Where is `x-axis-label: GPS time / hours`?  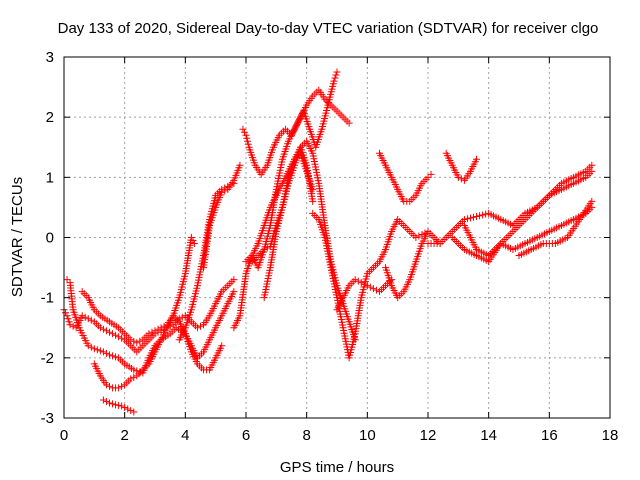 x-axis-label: GPS time / hours is located at coordinates (337, 467).